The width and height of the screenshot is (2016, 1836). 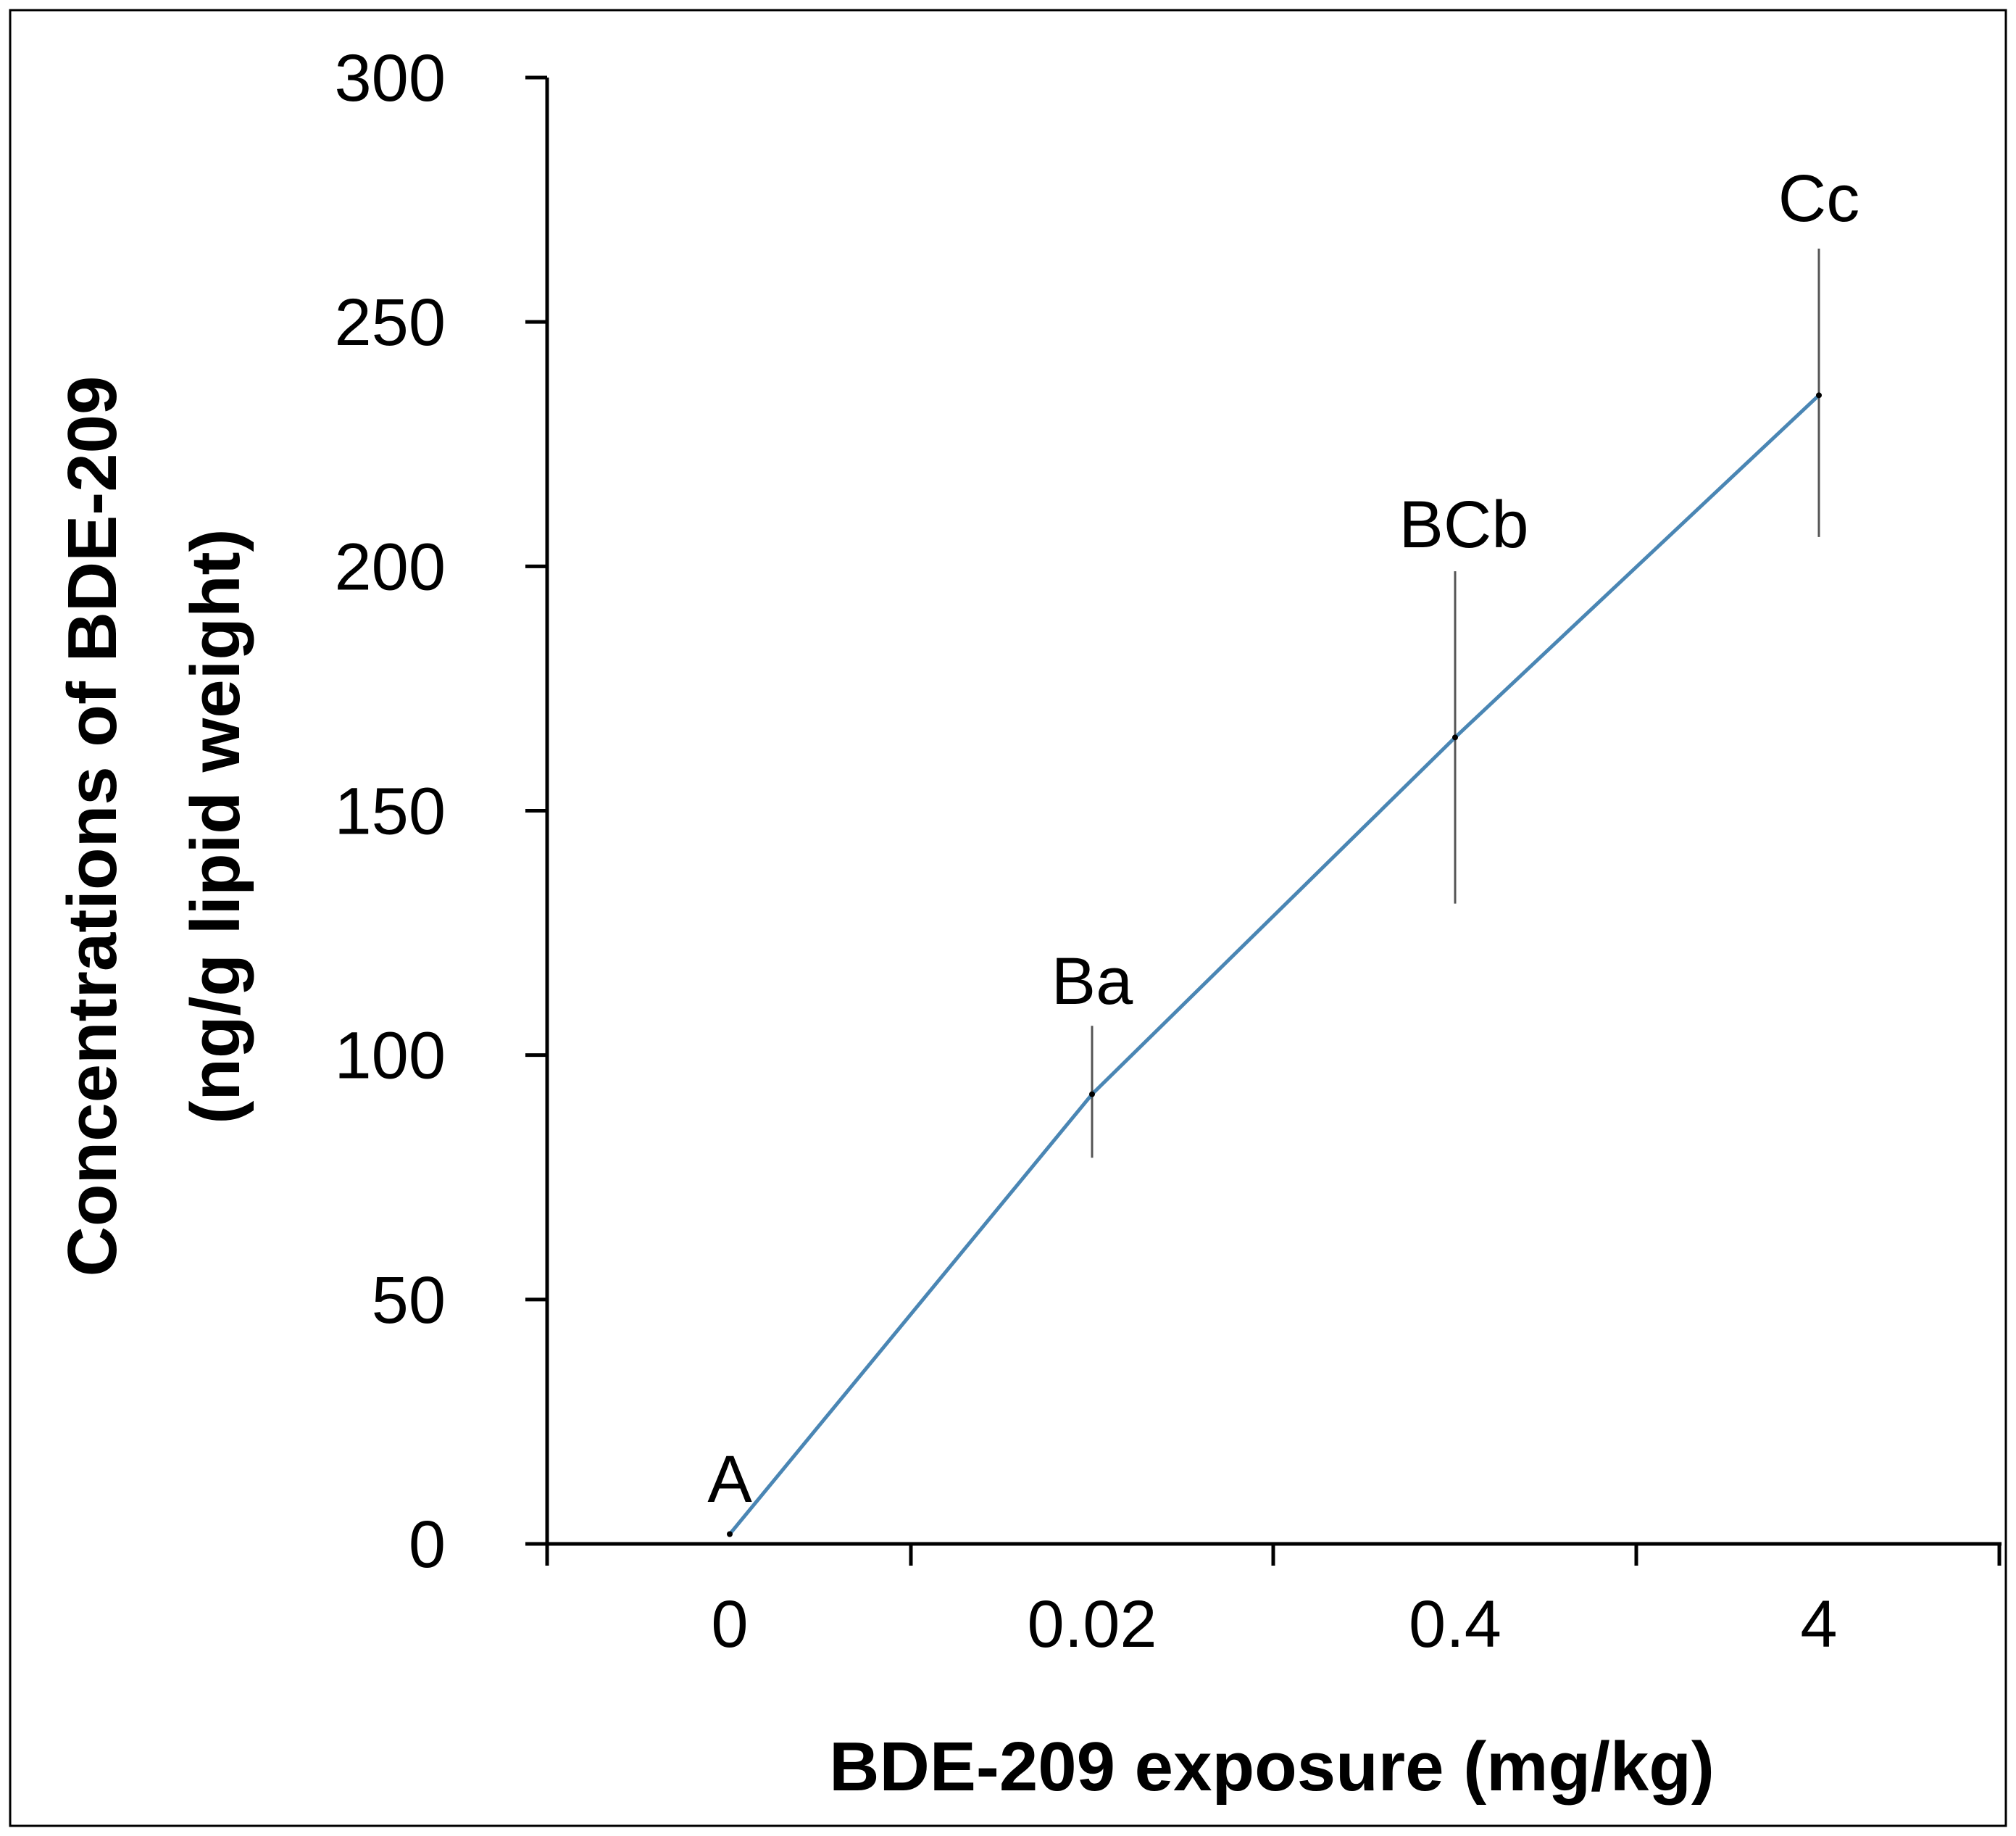 What do you see at coordinates (729, 1624) in the screenshot?
I see `x-tick-label: 0` at bounding box center [729, 1624].